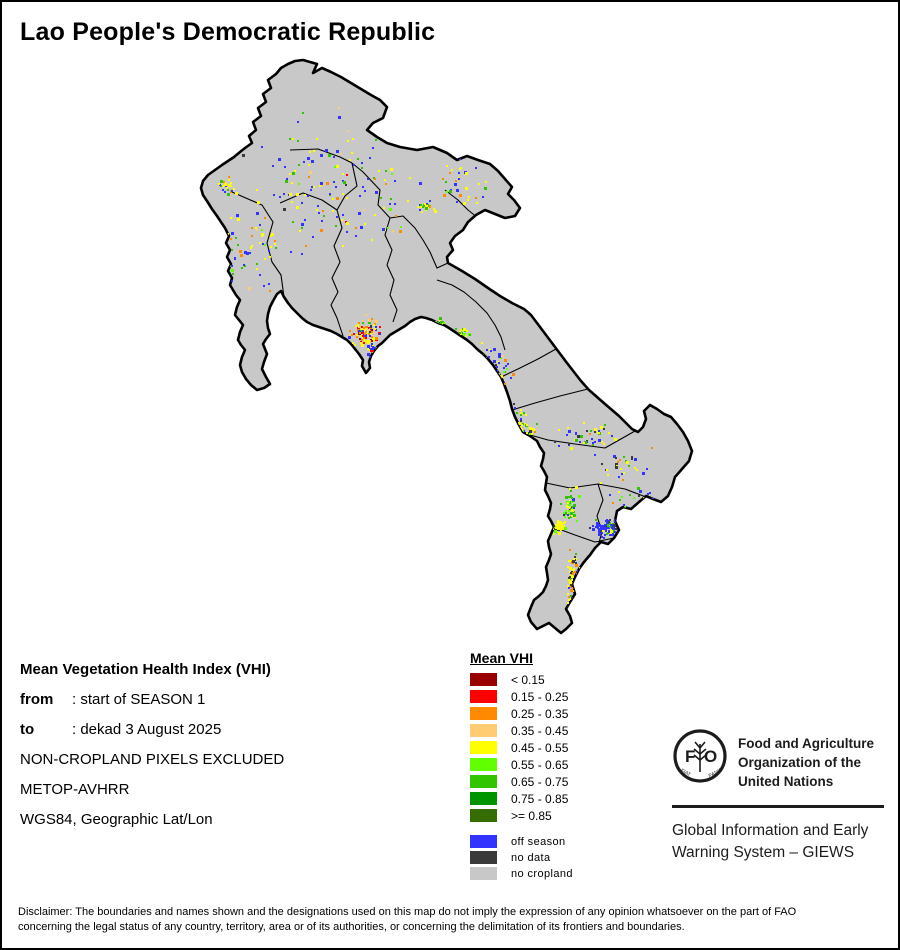 The image size is (900, 950). I want to click on legend-label: 0.15 - 0.25, so click(540, 696).